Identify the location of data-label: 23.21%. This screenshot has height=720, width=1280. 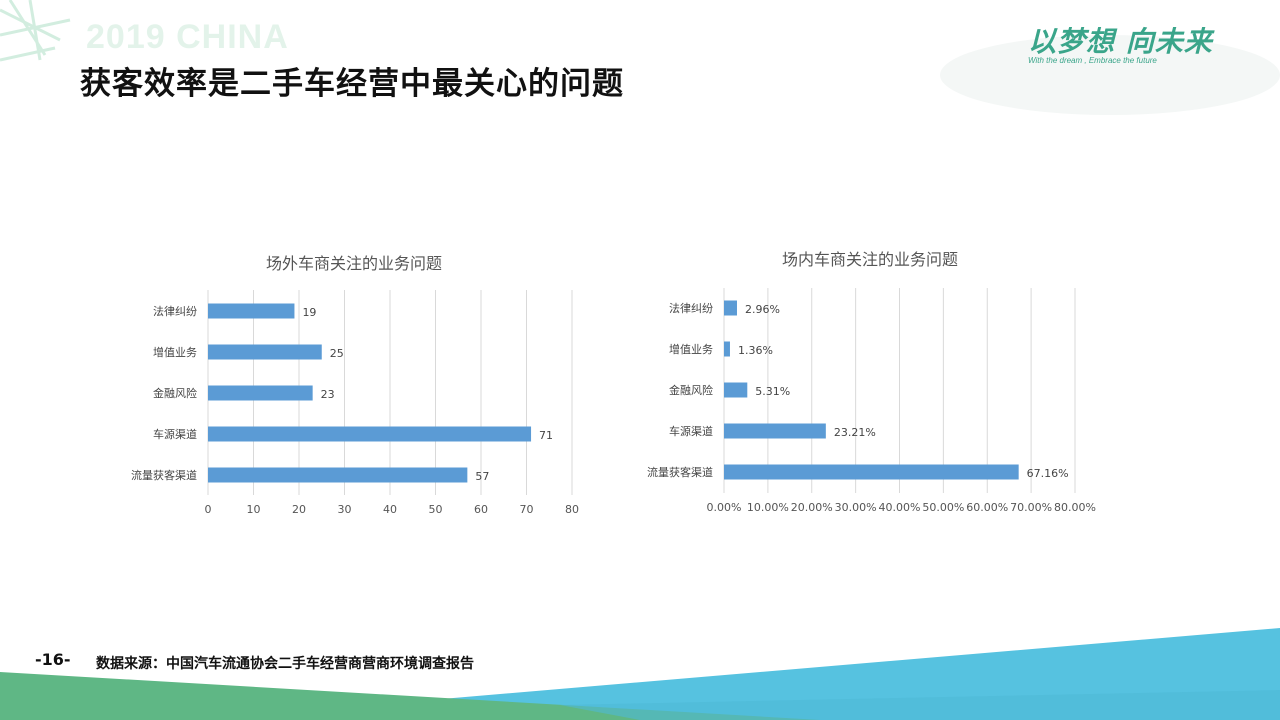
(855, 432).